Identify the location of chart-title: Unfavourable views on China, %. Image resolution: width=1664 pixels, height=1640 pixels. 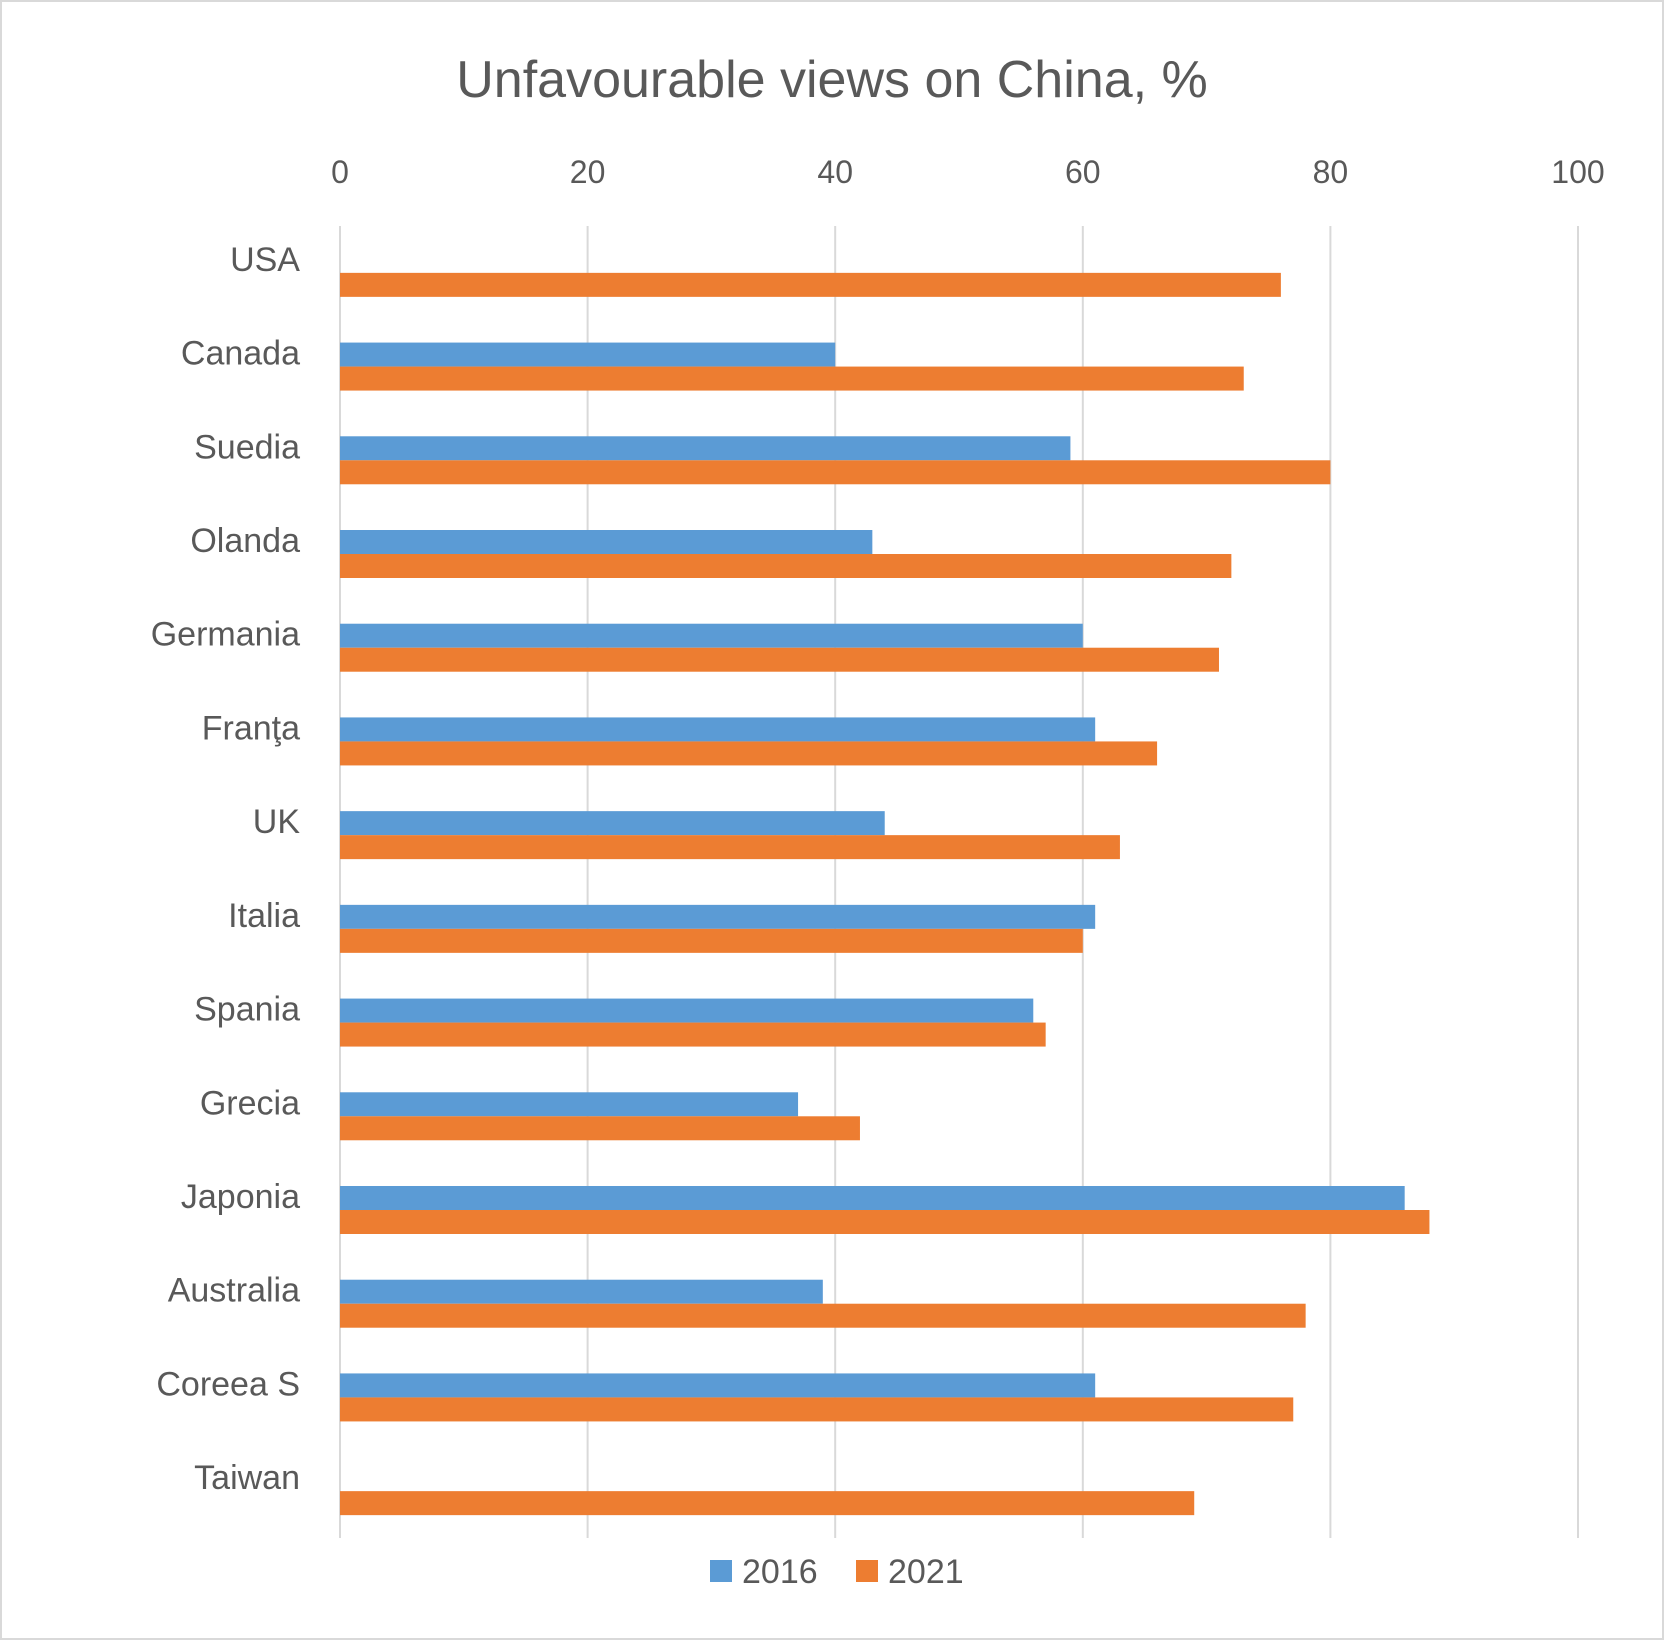
(832, 80).